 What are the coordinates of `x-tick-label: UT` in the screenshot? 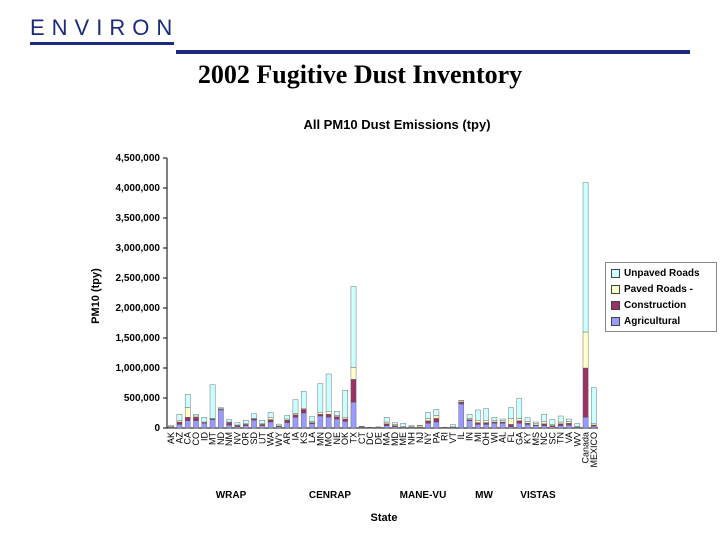 It's located at (262, 438).